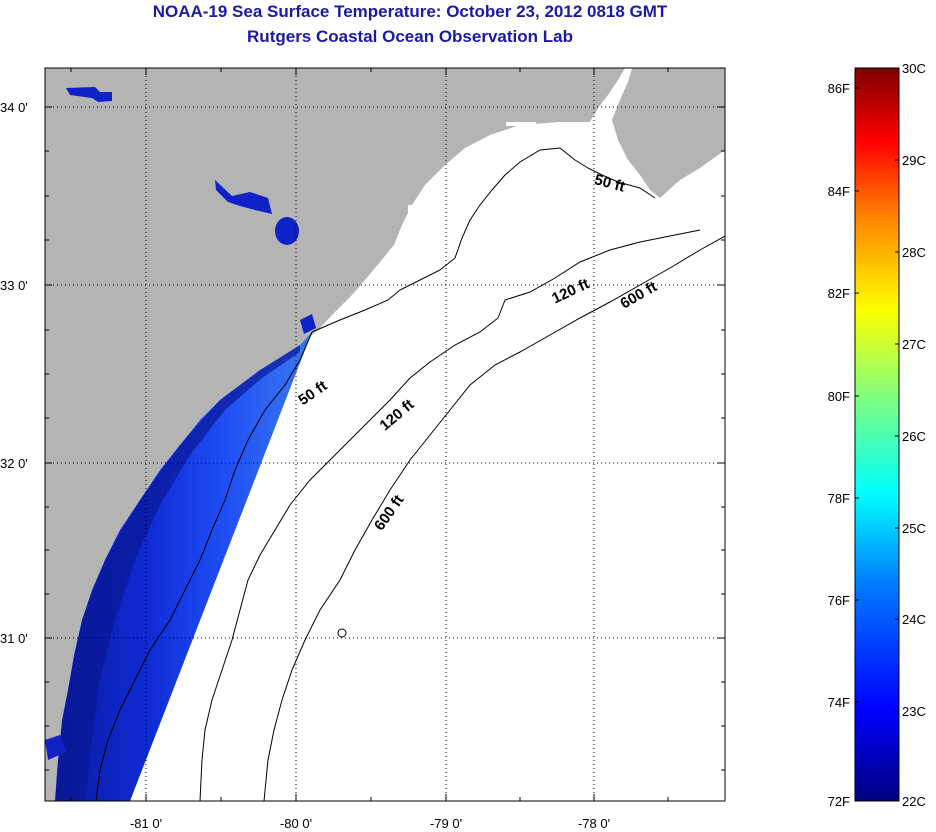 The height and width of the screenshot is (832, 936). Describe the element at coordinates (410, 36) in the screenshot. I see `map-subtitle: Rutgers Coastal Ocean Observation Lab` at that location.